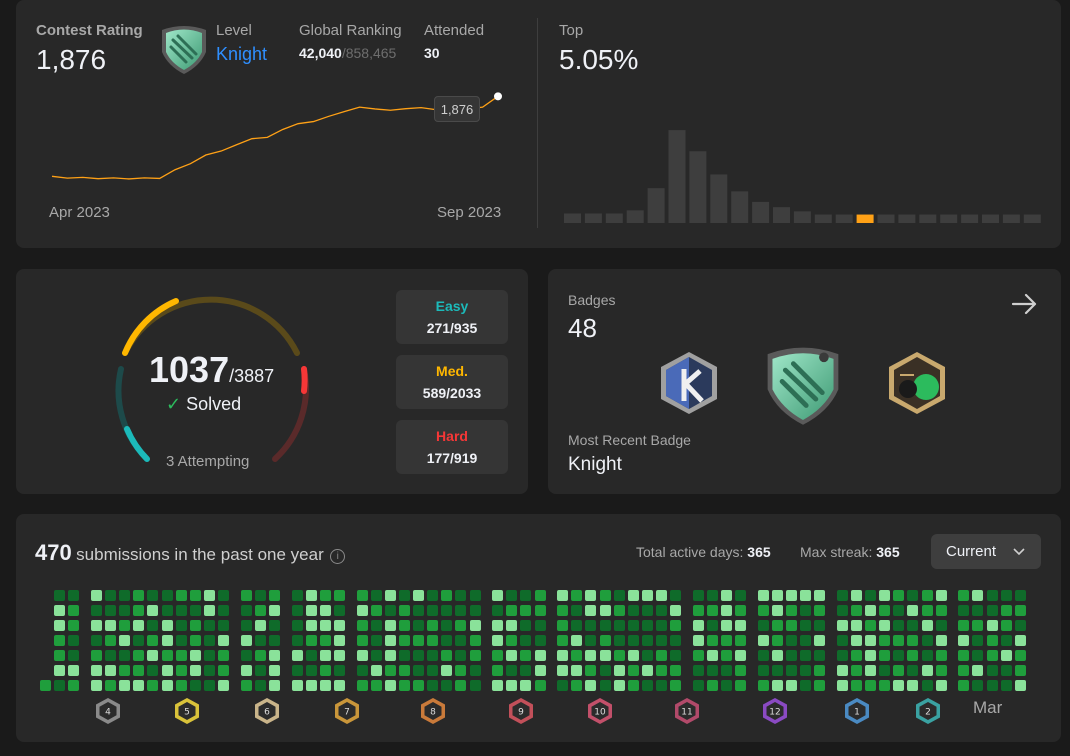 This screenshot has width=1070, height=756. Describe the element at coordinates (917, 383) in the screenshot. I see `streak-badge-icon` at that location.